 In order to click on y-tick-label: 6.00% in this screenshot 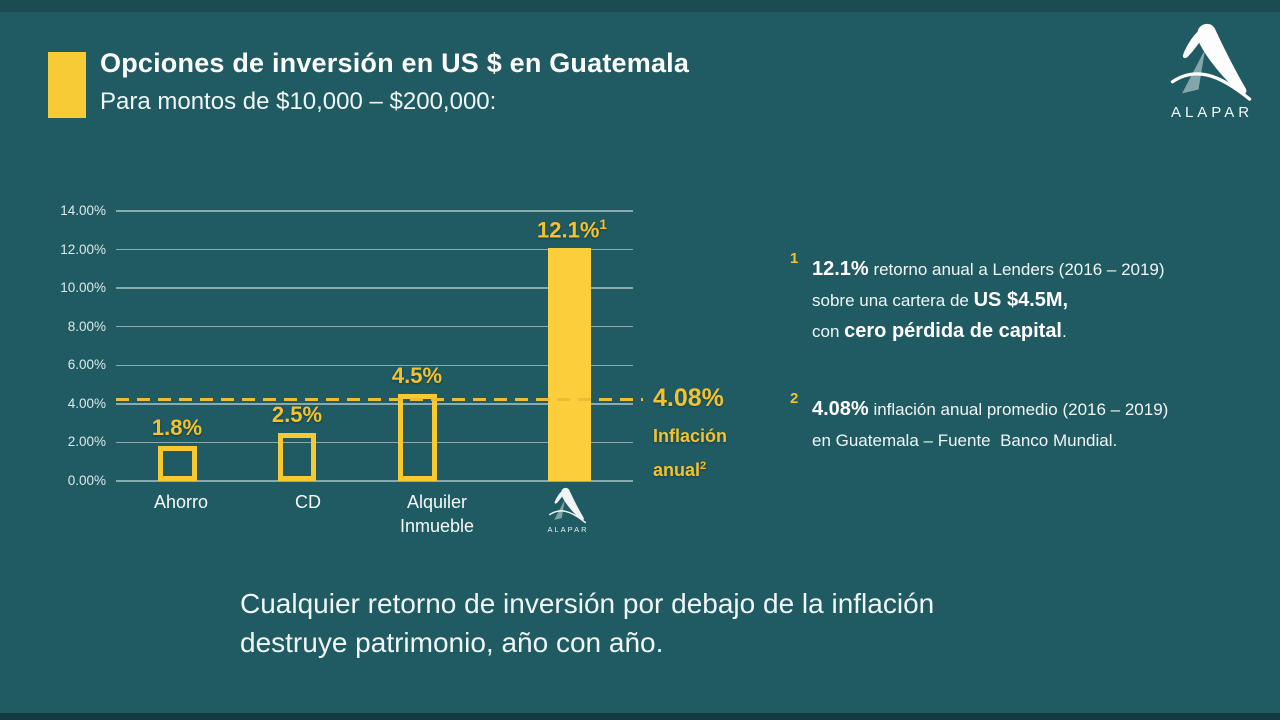, I will do `click(86, 365)`.